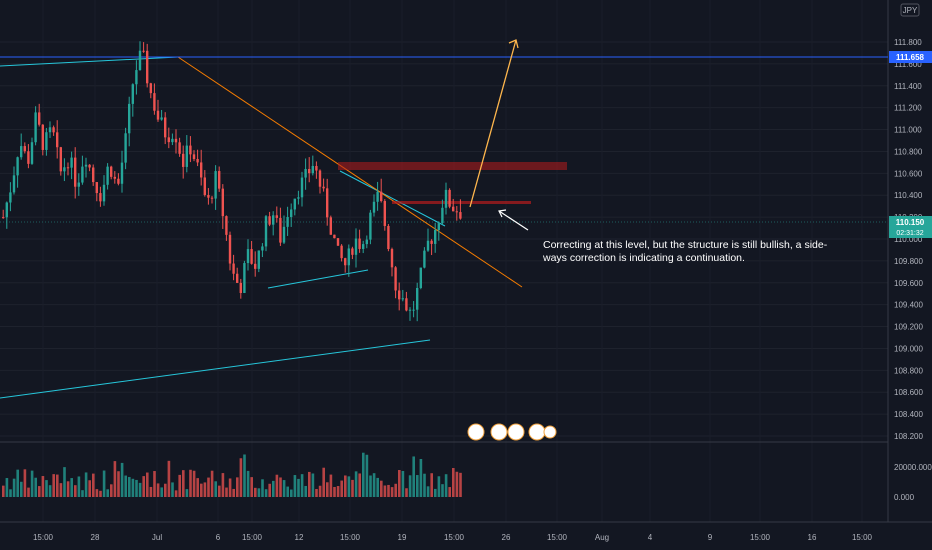 Image resolution: width=932 pixels, height=550 pixels. I want to click on lower-channel-line, so click(215, 369).